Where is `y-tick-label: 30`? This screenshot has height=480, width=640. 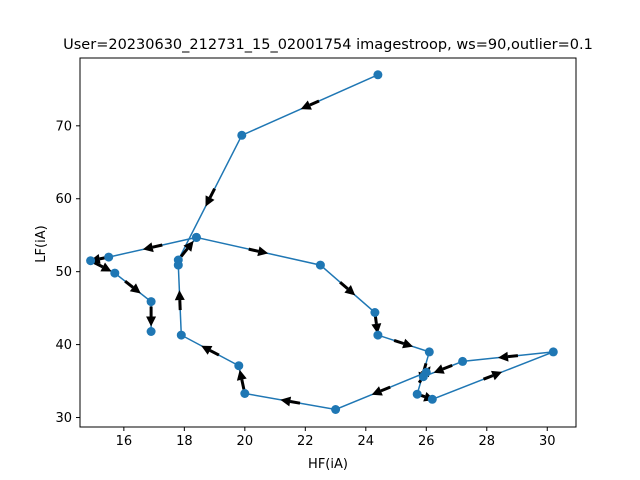
y-tick-label: 30 is located at coordinates (63, 418).